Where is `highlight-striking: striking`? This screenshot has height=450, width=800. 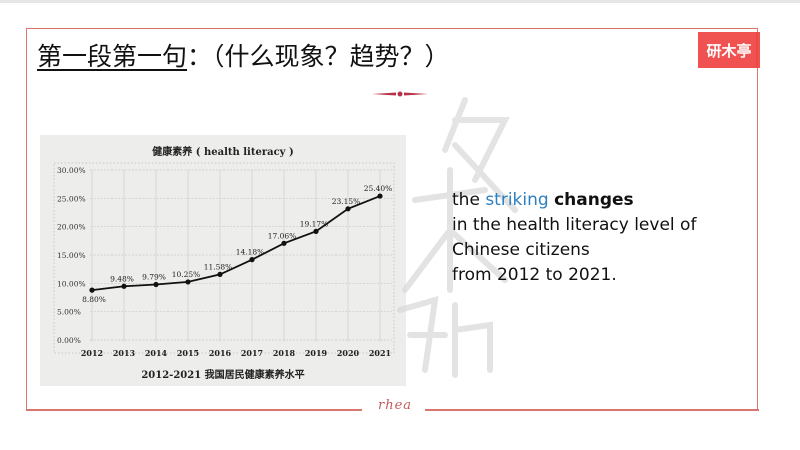
highlight-striking: striking is located at coordinates (517, 200).